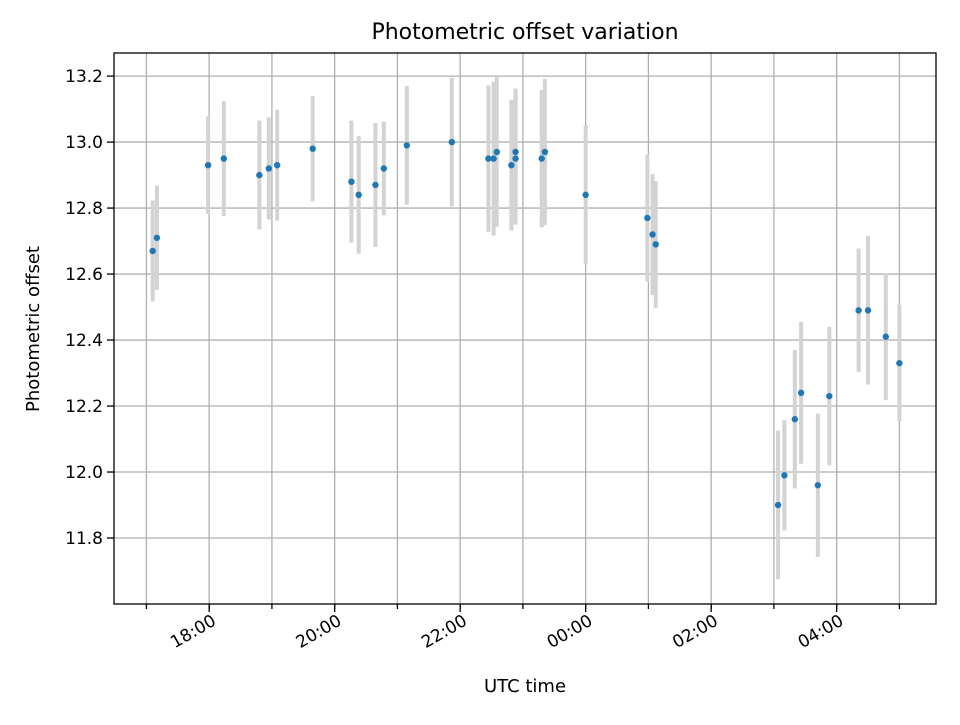  I want to click on y-tick-label: 11.8, so click(84, 539).